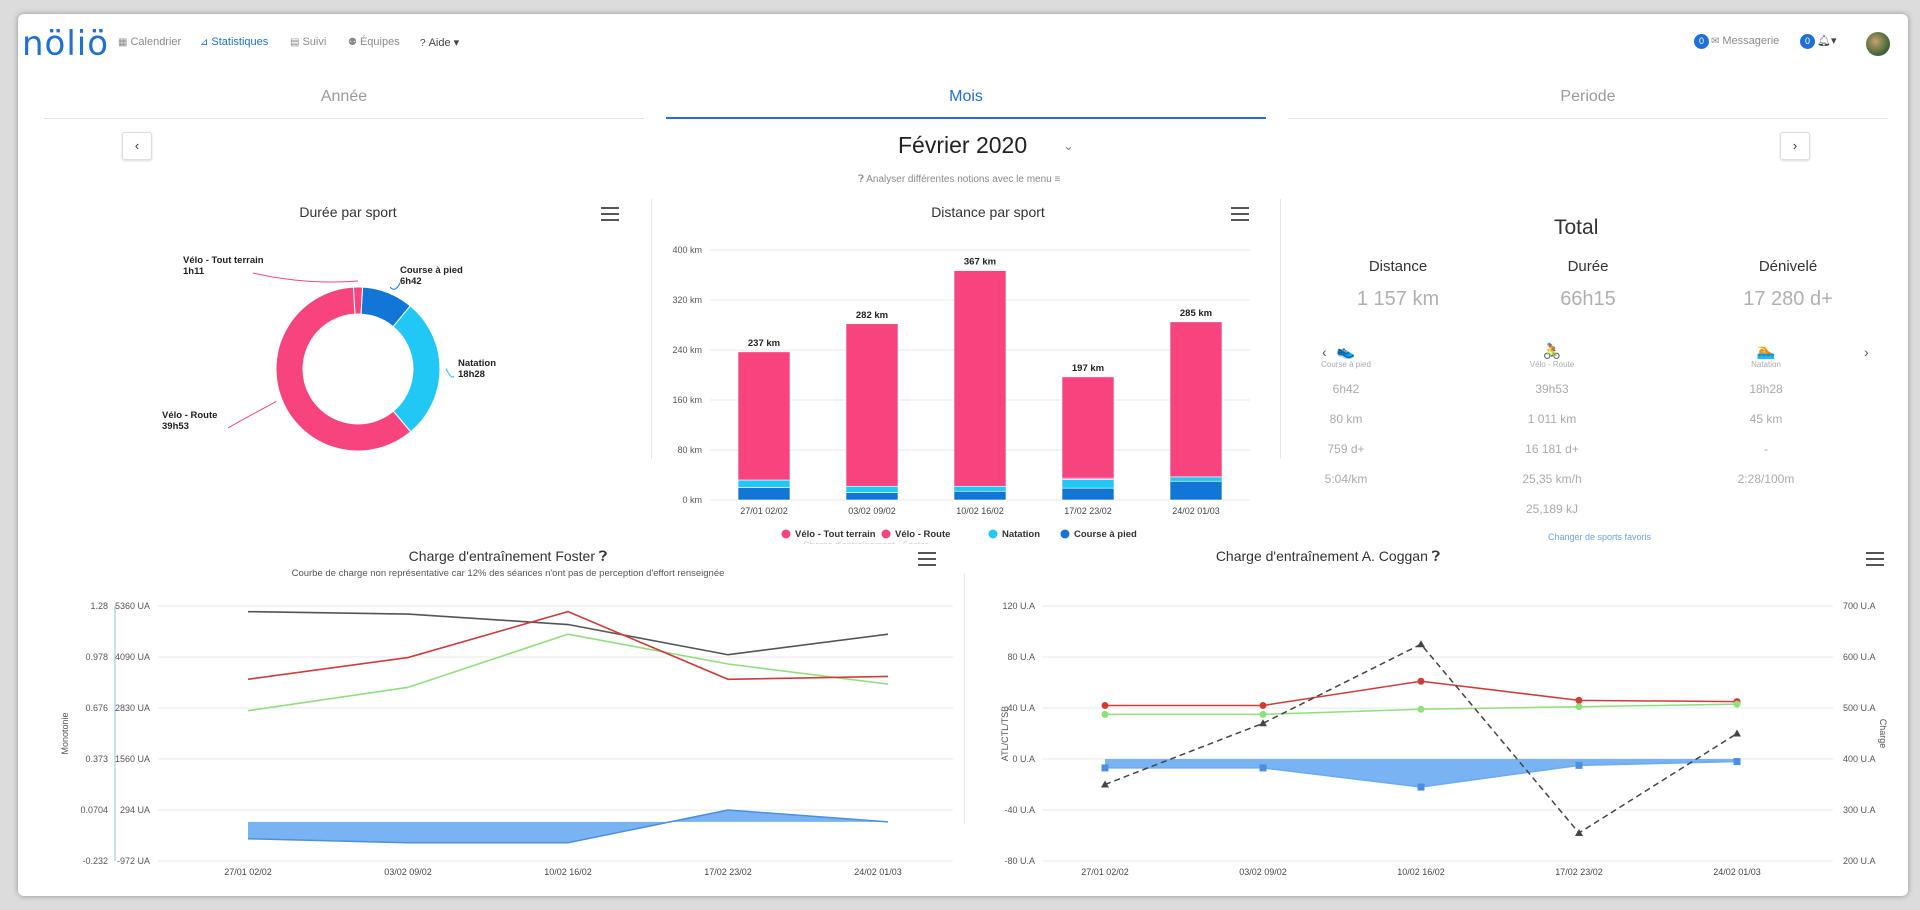  Describe the element at coordinates (96, 759) in the screenshot. I see `y-tick-label: 0.373` at that location.